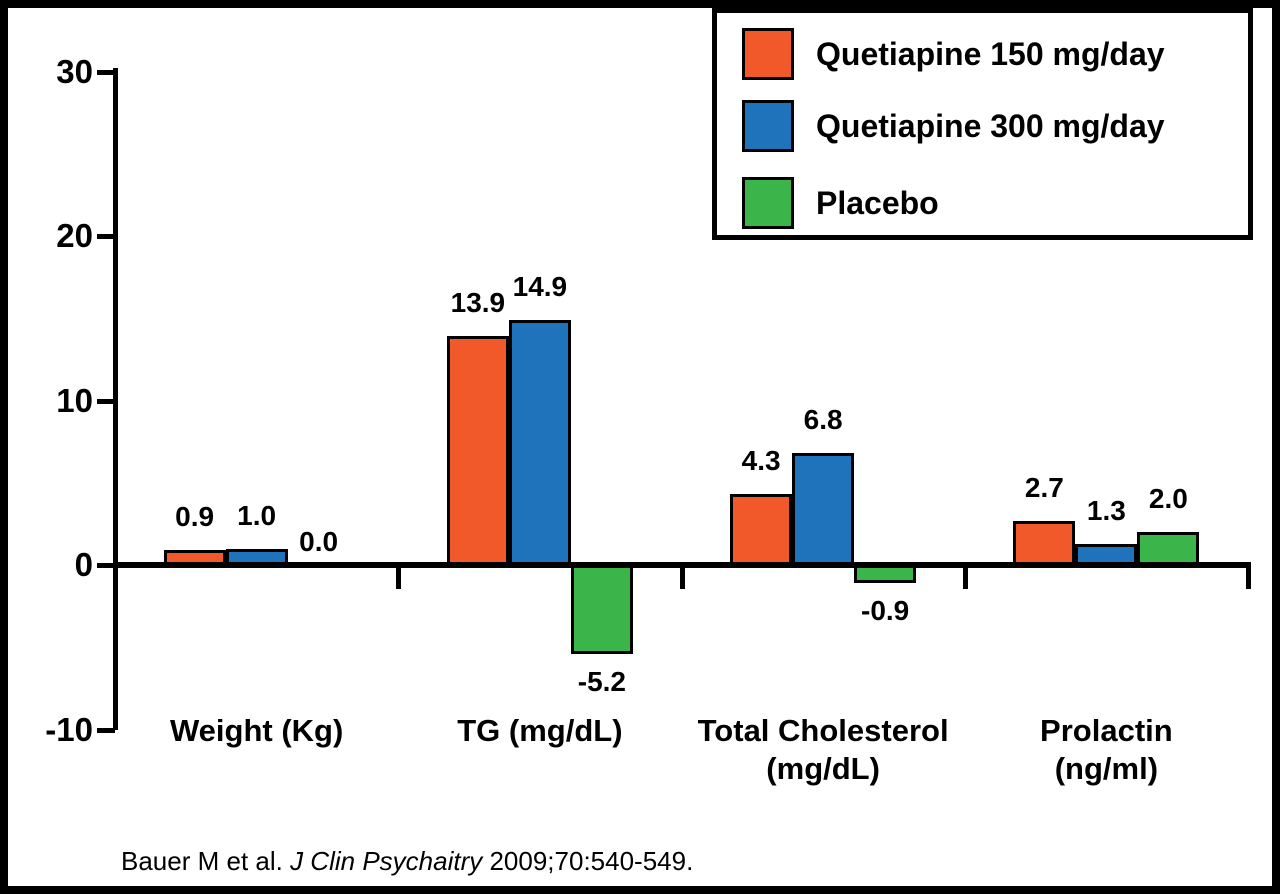 Image resolution: width=1280 pixels, height=894 pixels. What do you see at coordinates (823, 420) in the screenshot?
I see `bar-value-label: 6.8` at bounding box center [823, 420].